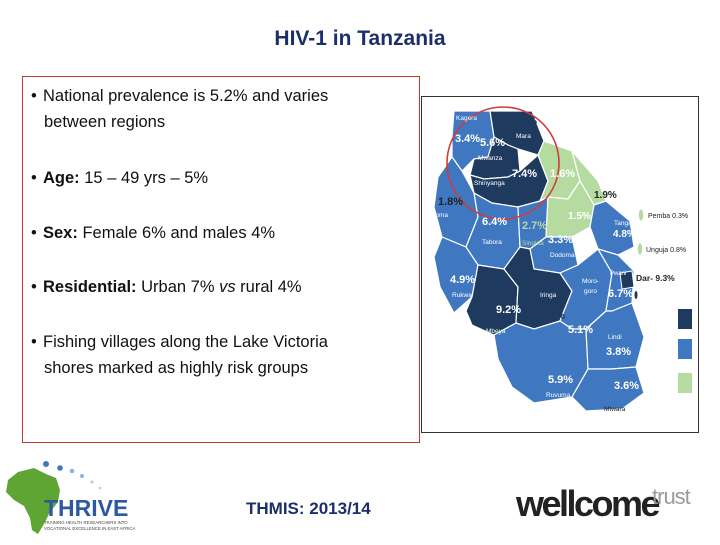  I want to click on value-iringa: 15.7%, so click(549, 316).